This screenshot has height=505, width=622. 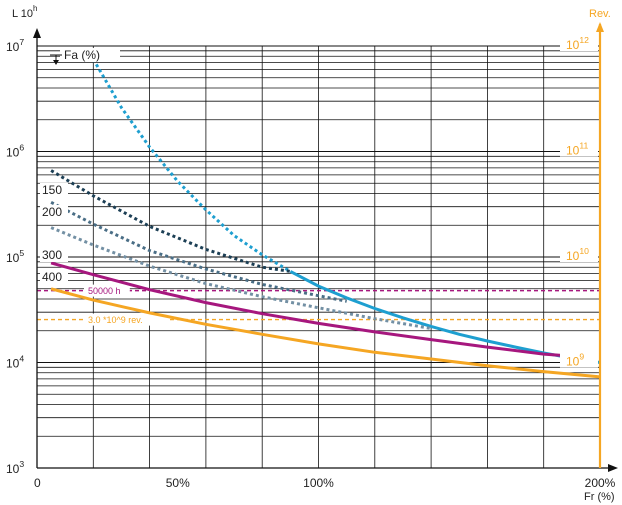 I want to click on x-tick-label: 200%, so click(x=600, y=483).